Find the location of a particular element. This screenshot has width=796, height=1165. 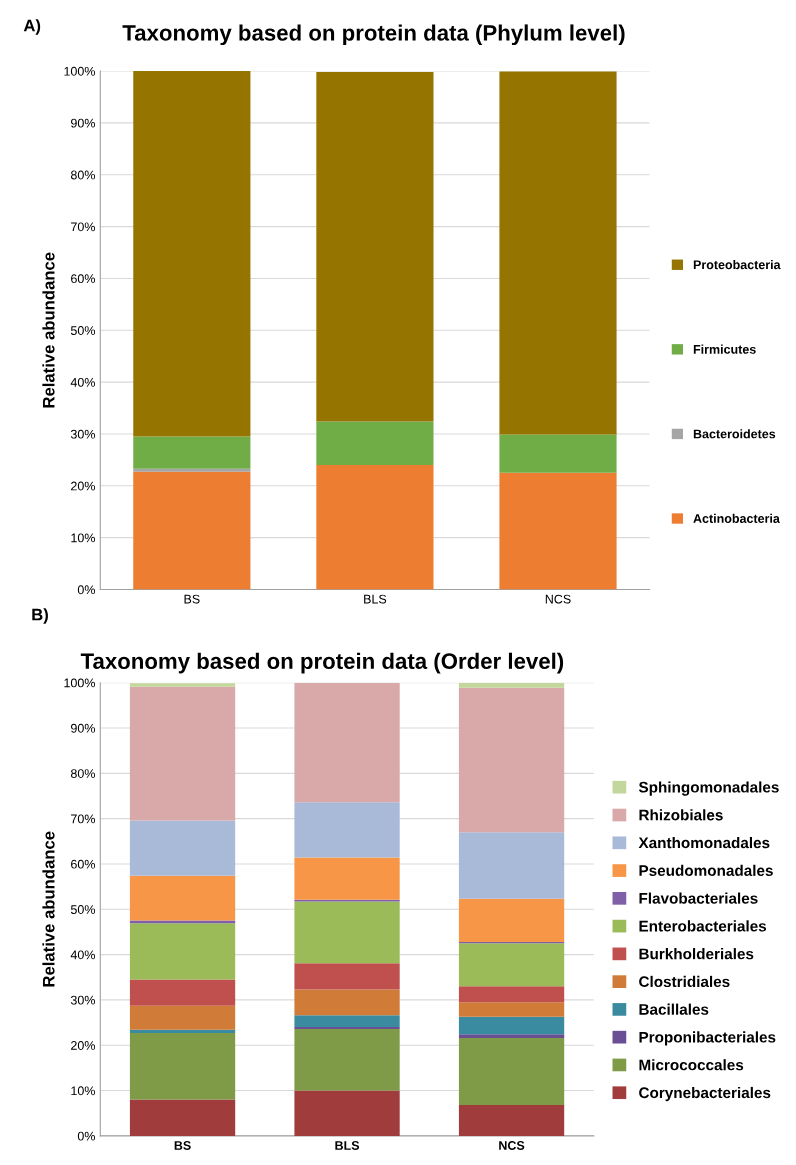

legend-label: Flavobacteriales is located at coordinates (698, 898).